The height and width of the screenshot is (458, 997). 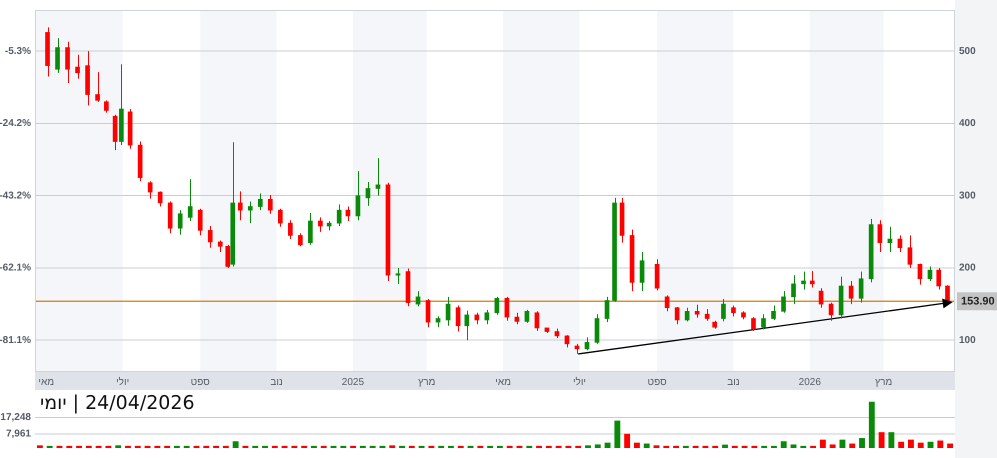 I want to click on y-tick-label: 17,248, so click(x=16, y=418).